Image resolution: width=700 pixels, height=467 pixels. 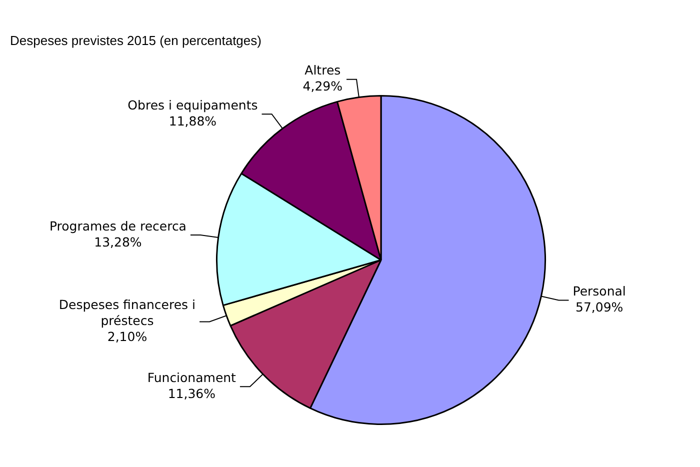 What do you see at coordinates (599, 307) in the screenshot?
I see `data-label: 57,09%` at bounding box center [599, 307].